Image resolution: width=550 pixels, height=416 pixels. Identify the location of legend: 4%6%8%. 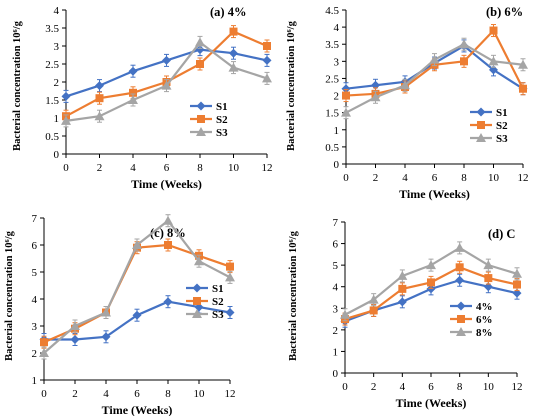
(471, 320).